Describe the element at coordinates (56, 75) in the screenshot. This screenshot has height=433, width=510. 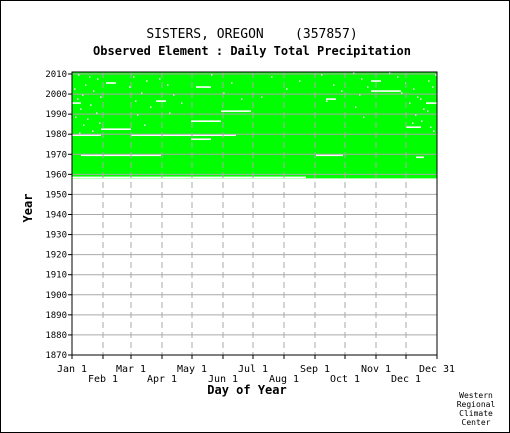
I see `y-tick-label: 2010` at that location.